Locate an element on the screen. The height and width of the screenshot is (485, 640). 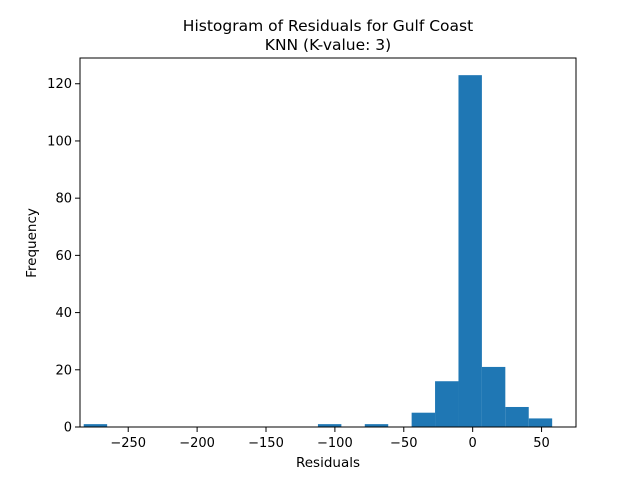
y-tick-label: 20 is located at coordinates (63, 370).